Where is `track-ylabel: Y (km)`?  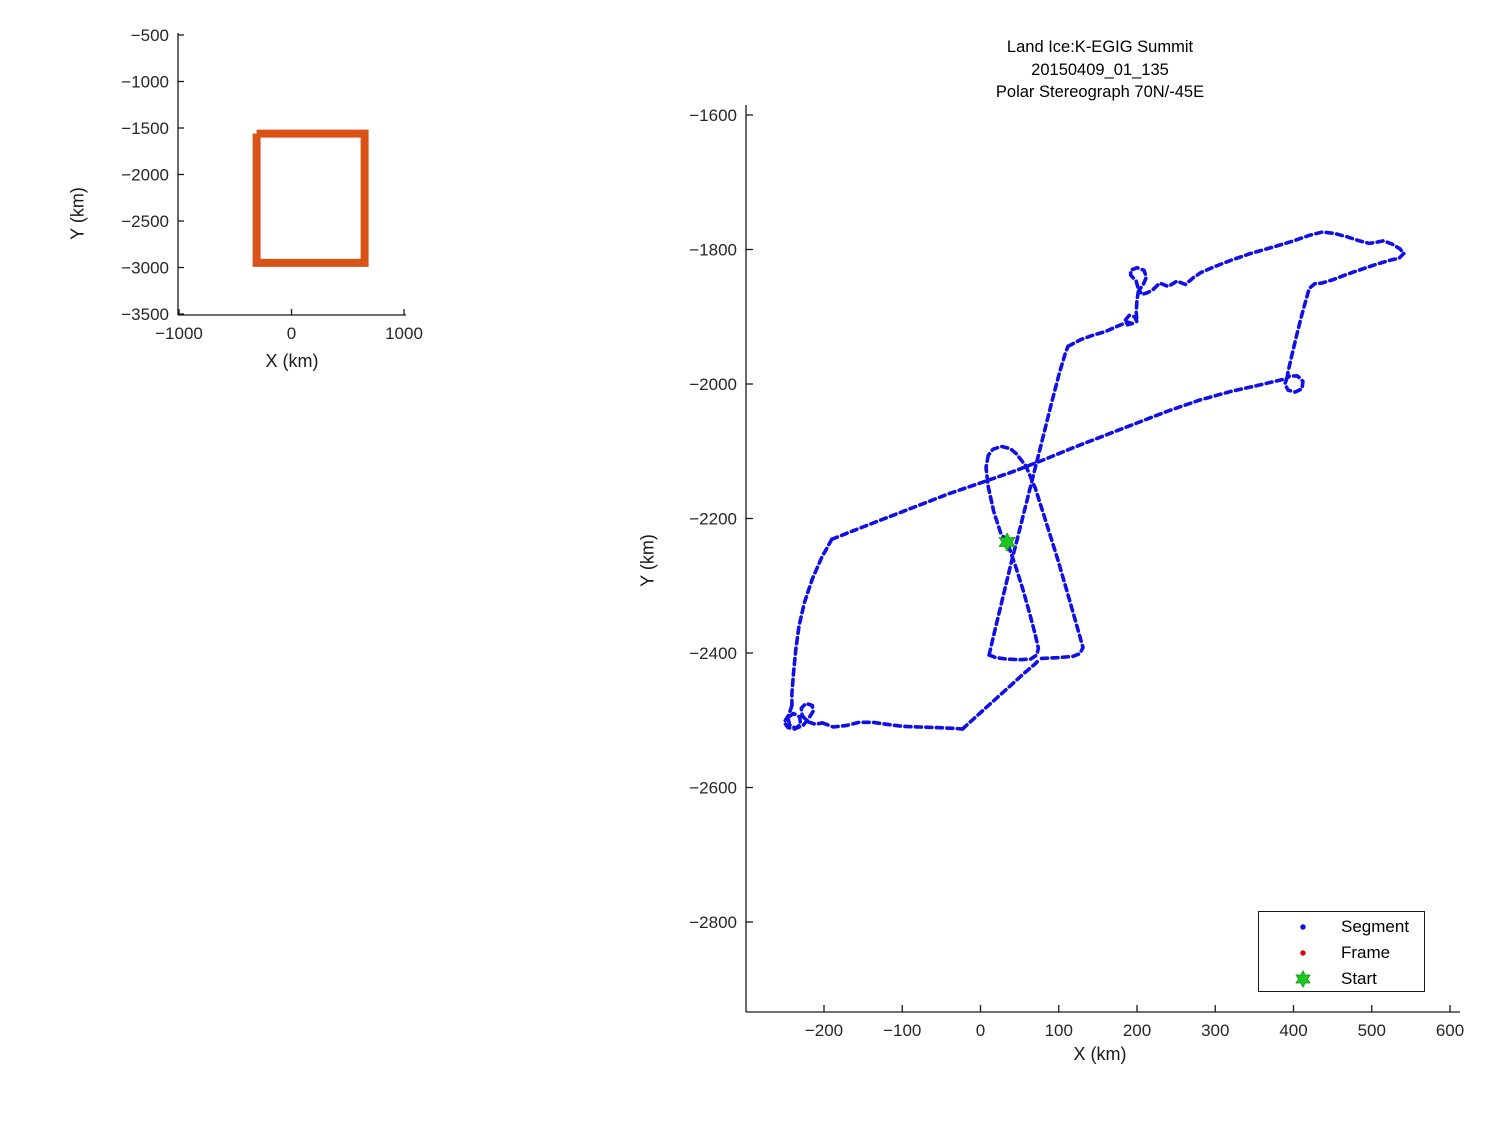
track-ylabel: Y (km) is located at coordinates (647, 560).